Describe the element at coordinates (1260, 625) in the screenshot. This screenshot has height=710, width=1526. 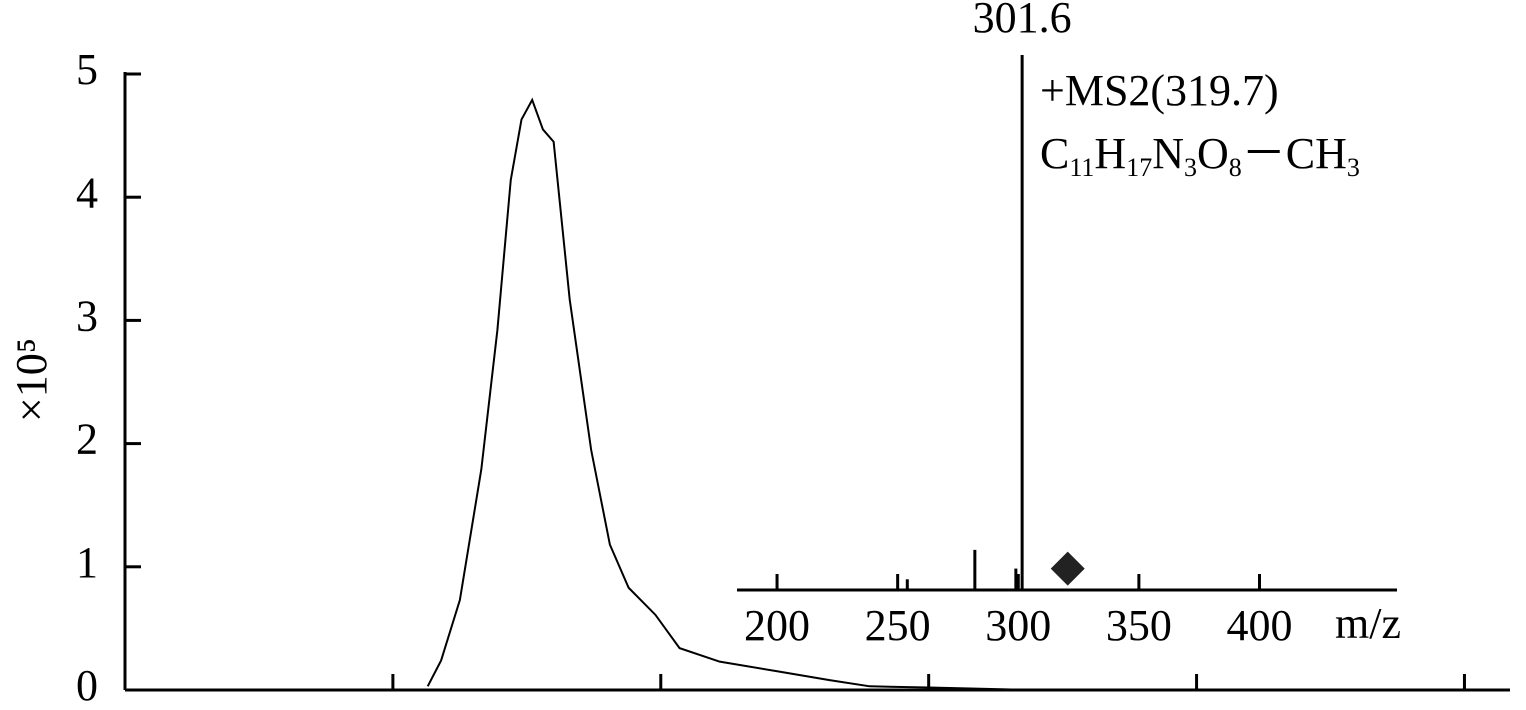
I see `inset-x-tick-label: 400` at that location.